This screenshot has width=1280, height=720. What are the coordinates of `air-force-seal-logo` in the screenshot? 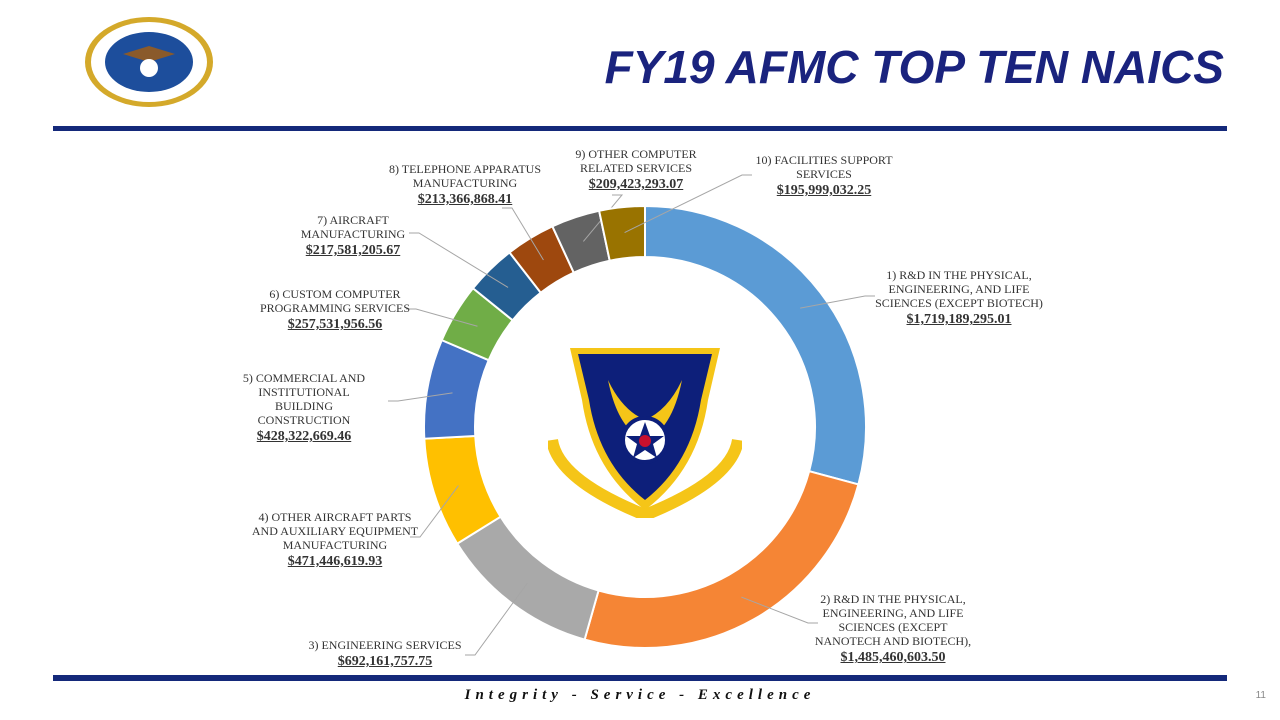 It's located at (149, 64).